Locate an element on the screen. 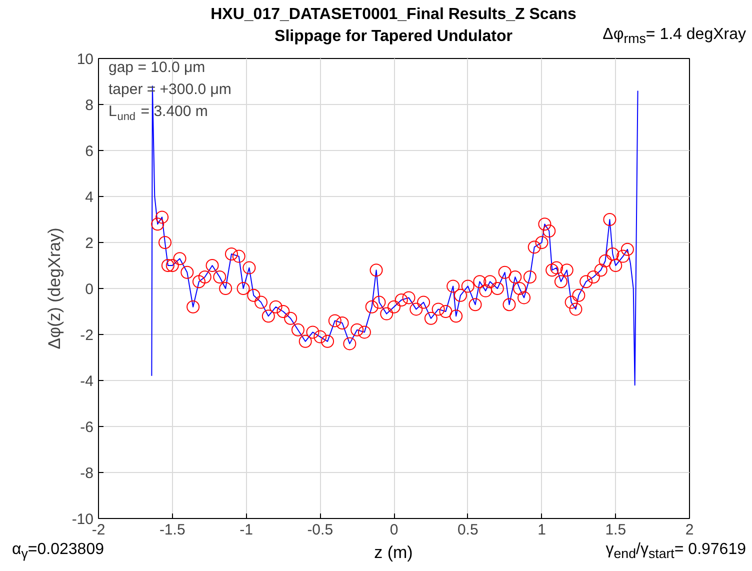 The image size is (752, 571). x-axis-title: z (m) is located at coordinates (393, 552).